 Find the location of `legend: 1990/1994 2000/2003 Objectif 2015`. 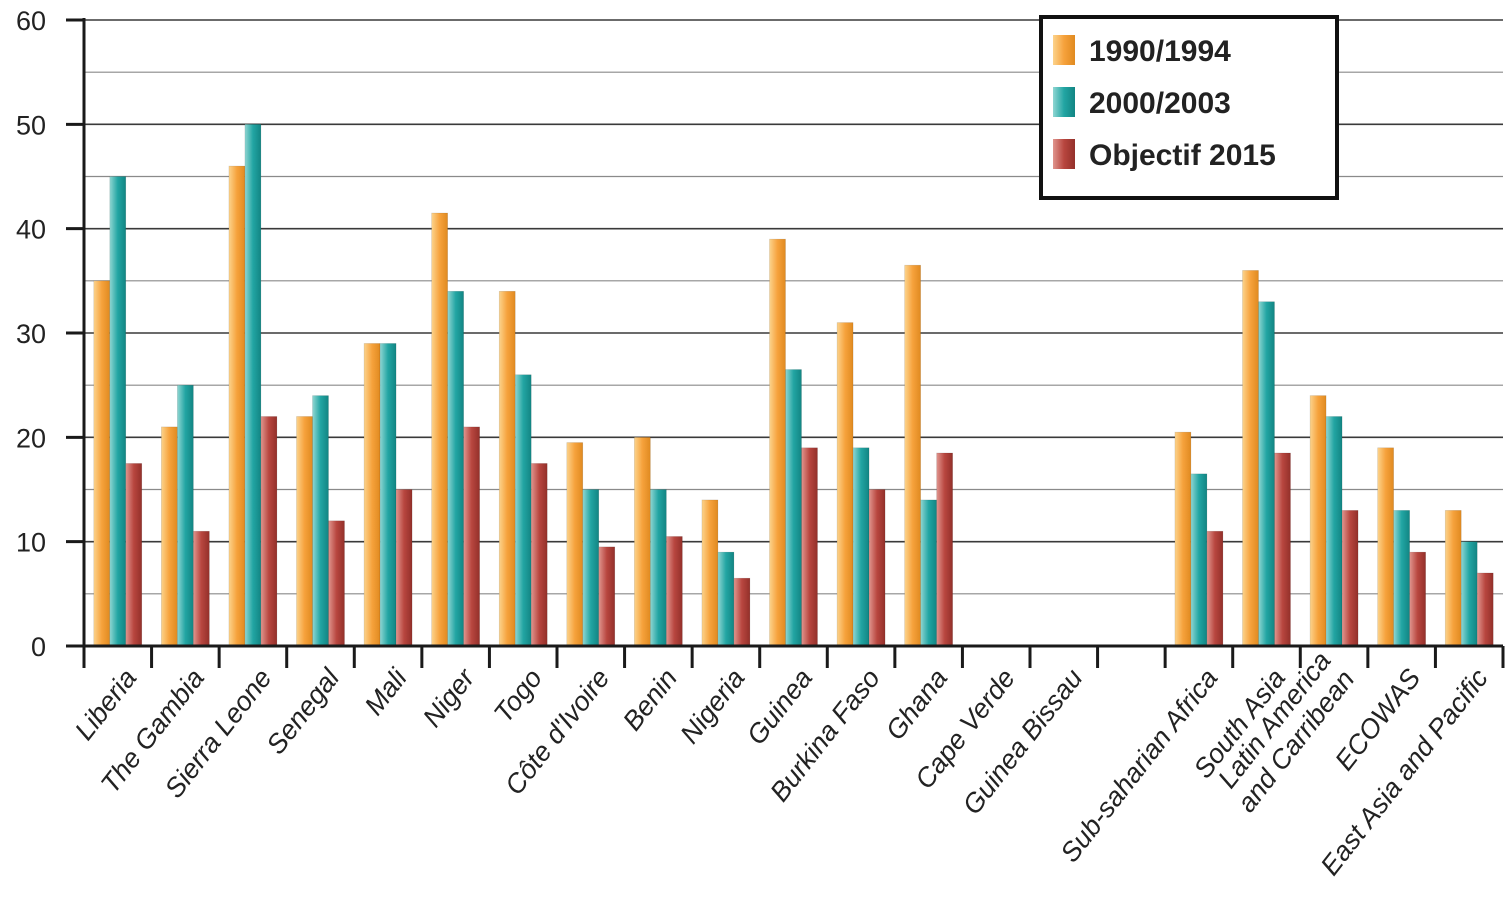

legend: 1990/1994 2000/2003 Objectif 2015 is located at coordinates (1189, 107).